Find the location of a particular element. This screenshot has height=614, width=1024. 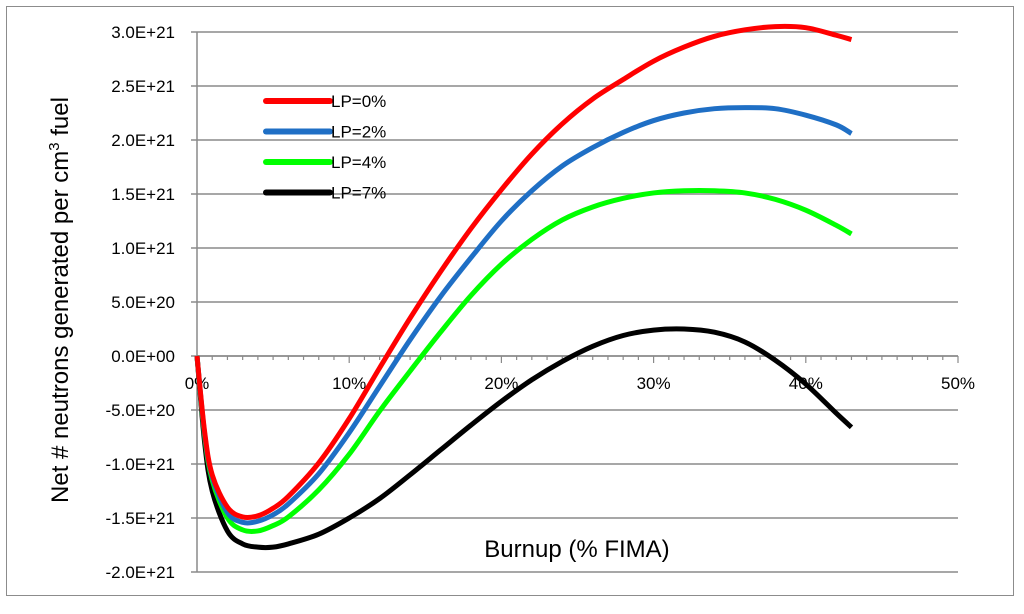

y-tick-label: 1.0E+21 is located at coordinates (143, 248).